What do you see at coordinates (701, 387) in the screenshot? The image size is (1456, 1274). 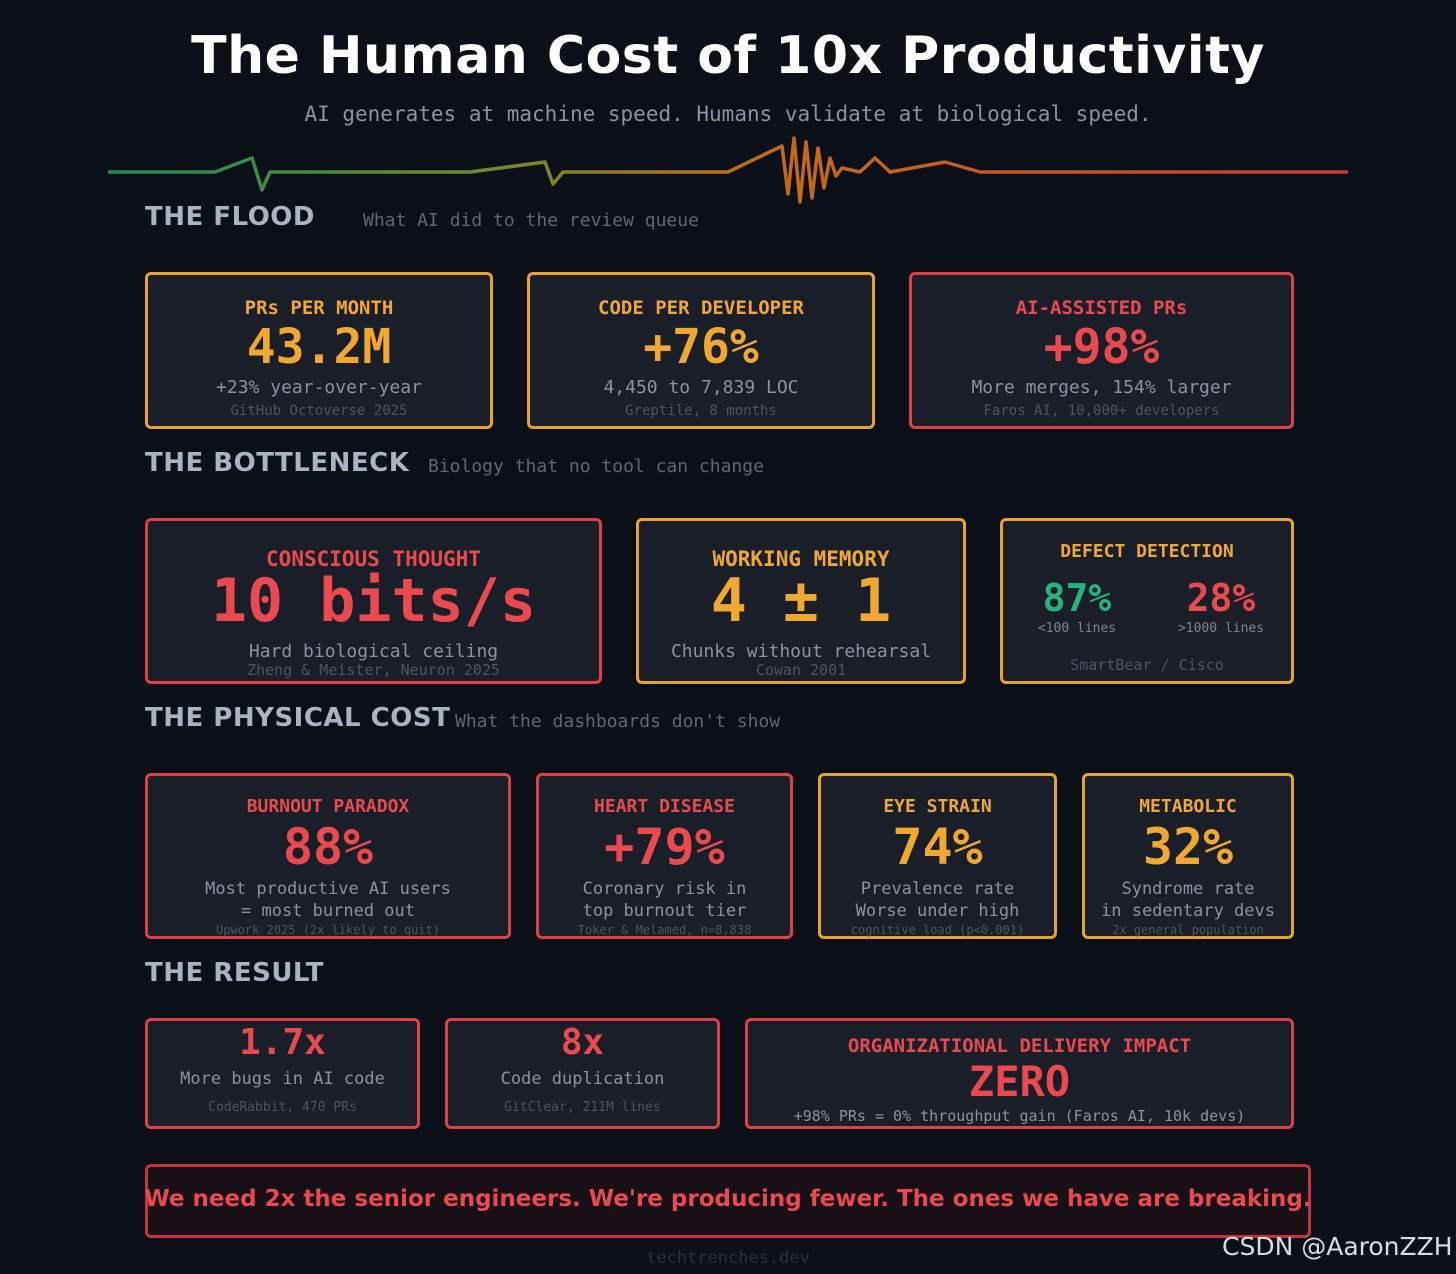 I see `card-desc: 4,450 to 7,839 LOC` at bounding box center [701, 387].